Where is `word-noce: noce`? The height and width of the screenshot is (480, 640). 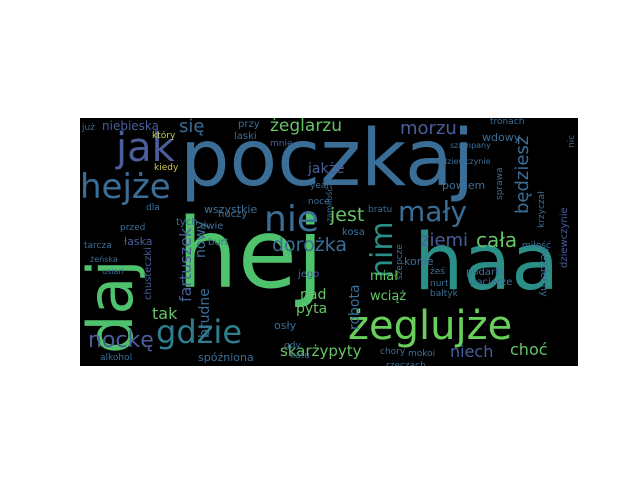
word-noce: noce is located at coordinates (319, 202).